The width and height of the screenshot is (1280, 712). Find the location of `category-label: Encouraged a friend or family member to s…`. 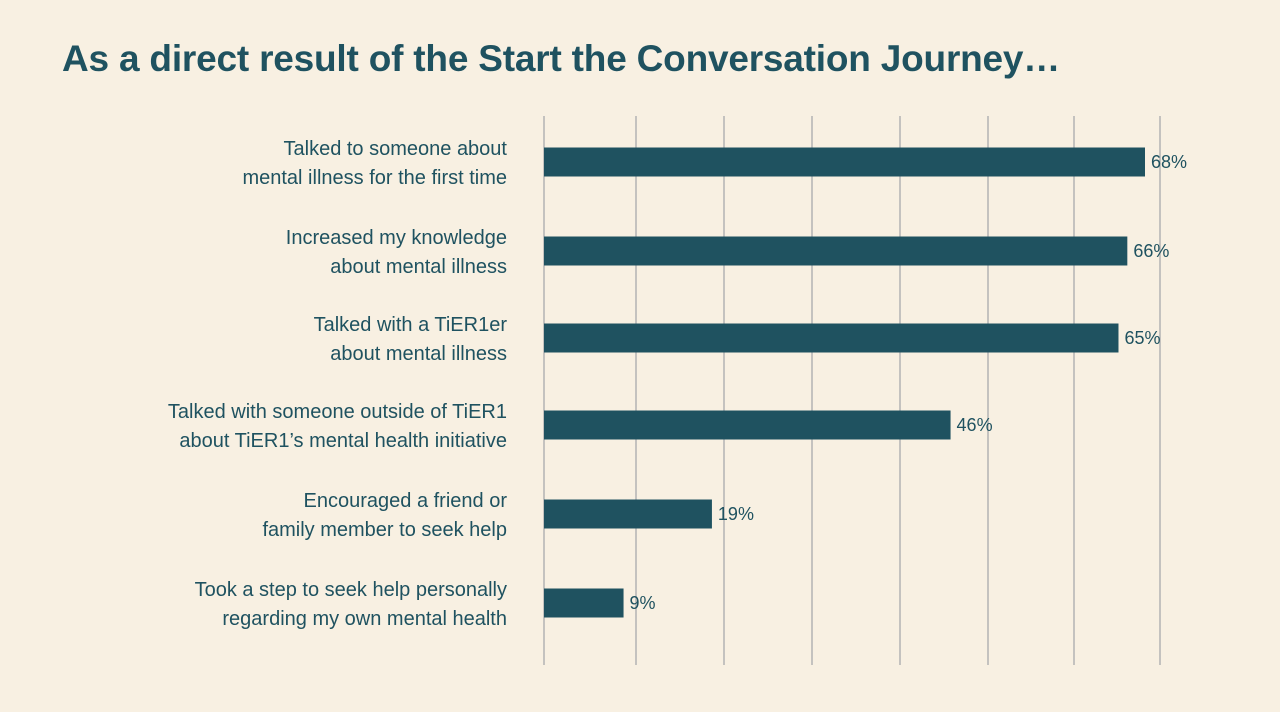

category-label: Encouraged a friend or family member to s… is located at coordinates (384, 515).